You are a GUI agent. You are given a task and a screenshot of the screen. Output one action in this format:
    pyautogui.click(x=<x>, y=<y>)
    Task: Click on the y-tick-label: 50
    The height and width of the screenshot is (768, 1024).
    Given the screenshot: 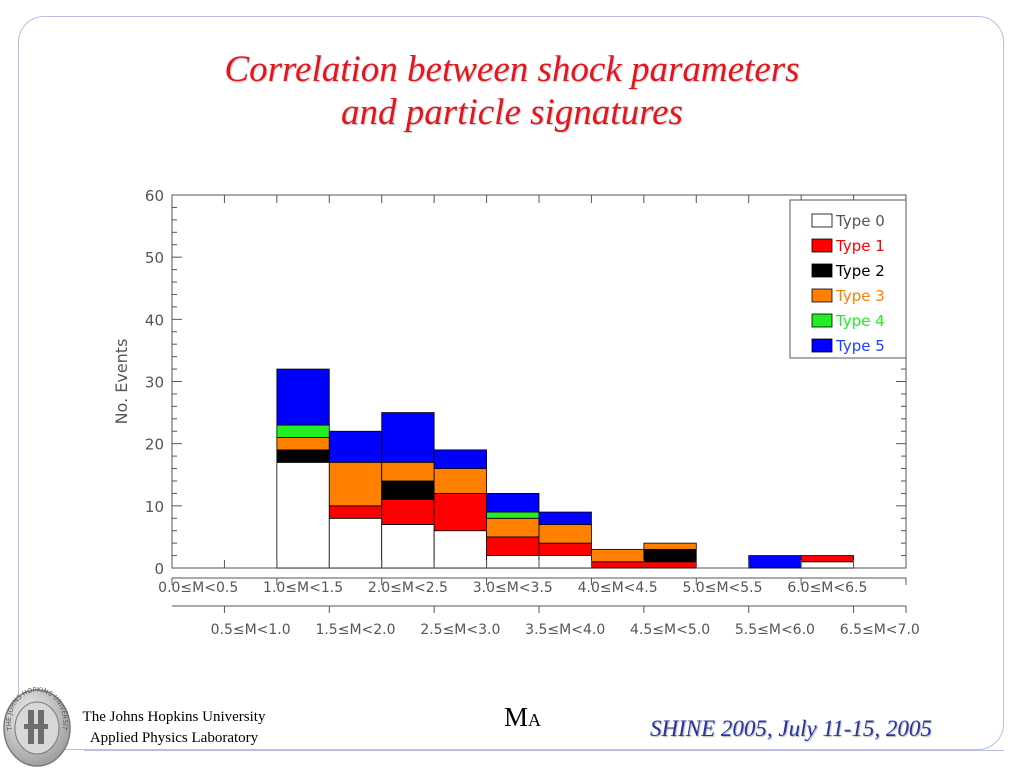 What is the action you would take?
    pyautogui.click(x=154, y=258)
    